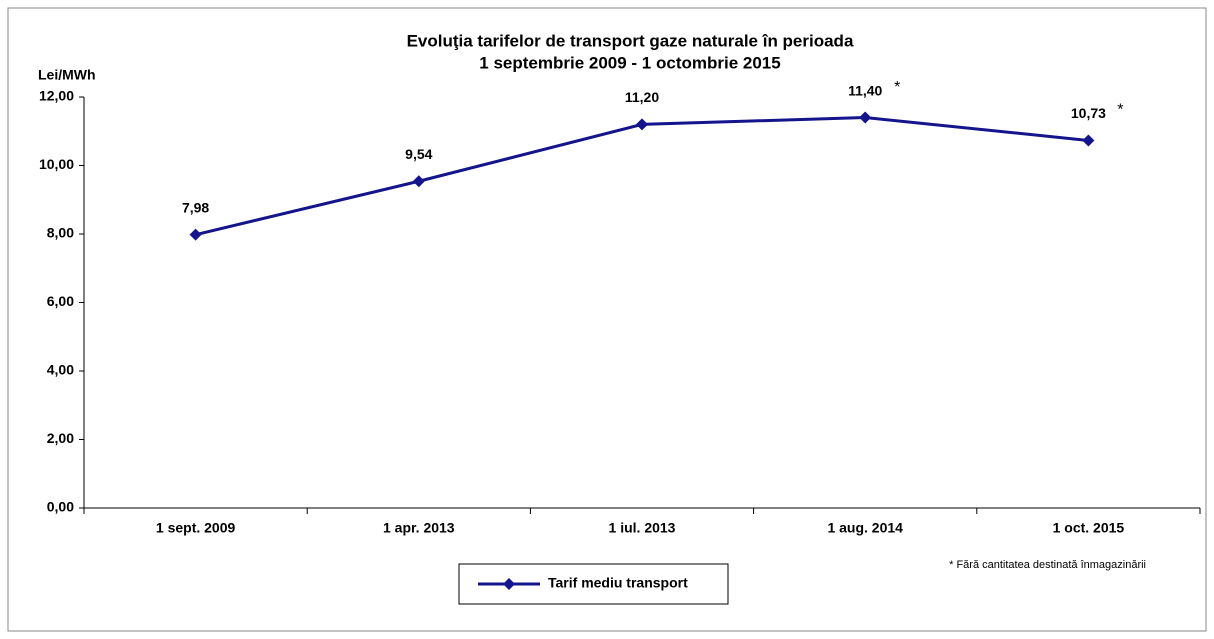  What do you see at coordinates (642, 528) in the screenshot?
I see `x-tick-label: 1 iul. 2013` at bounding box center [642, 528].